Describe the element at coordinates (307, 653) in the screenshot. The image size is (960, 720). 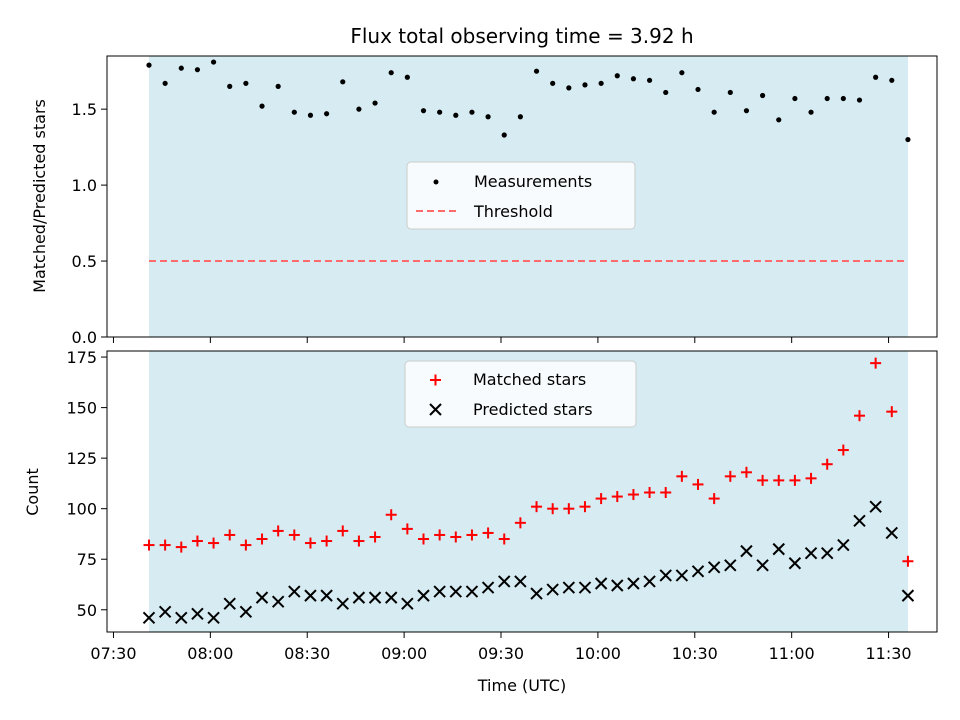
I see `x-tick-label: 08:30` at that location.